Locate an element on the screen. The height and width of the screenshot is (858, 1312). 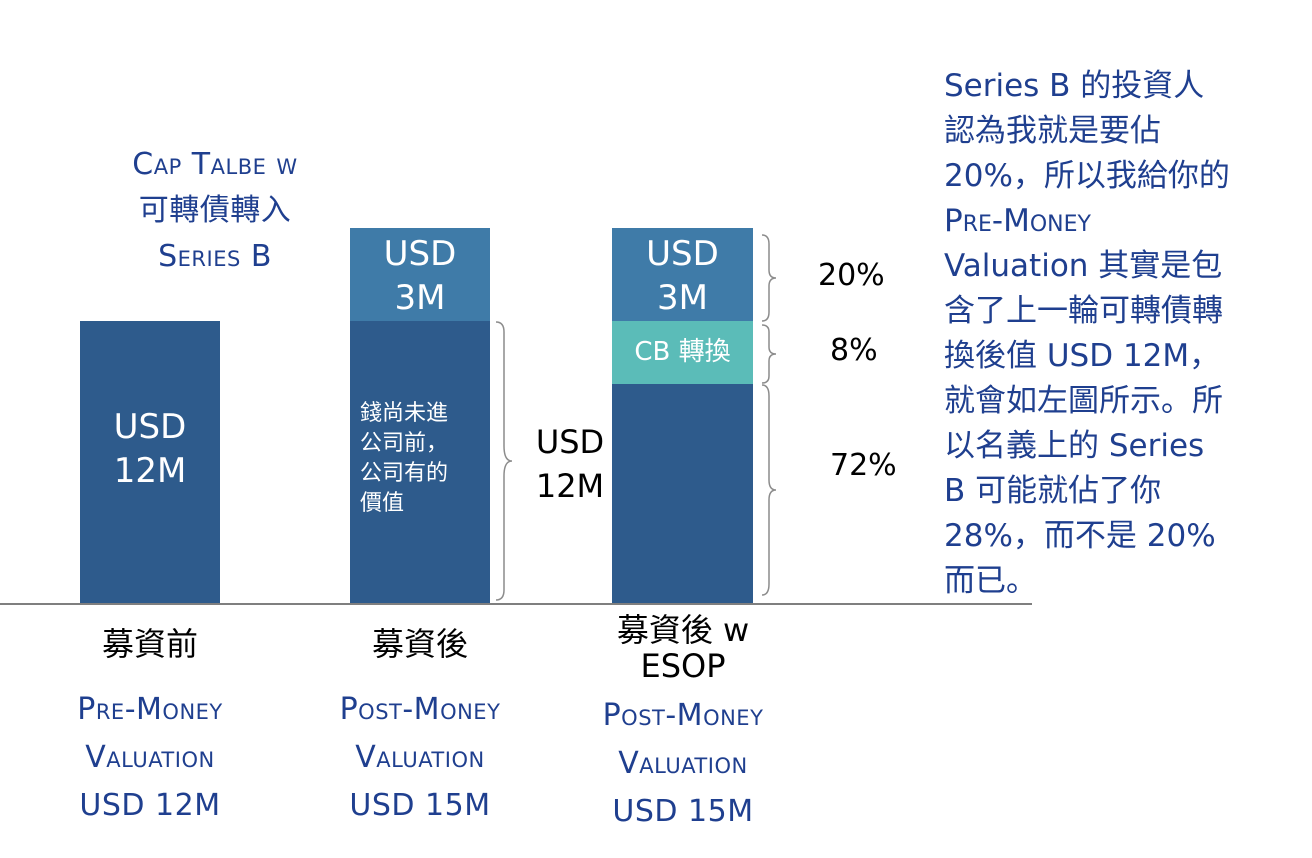
title-line-2: 可轉債轉入 is located at coordinates (215, 210).